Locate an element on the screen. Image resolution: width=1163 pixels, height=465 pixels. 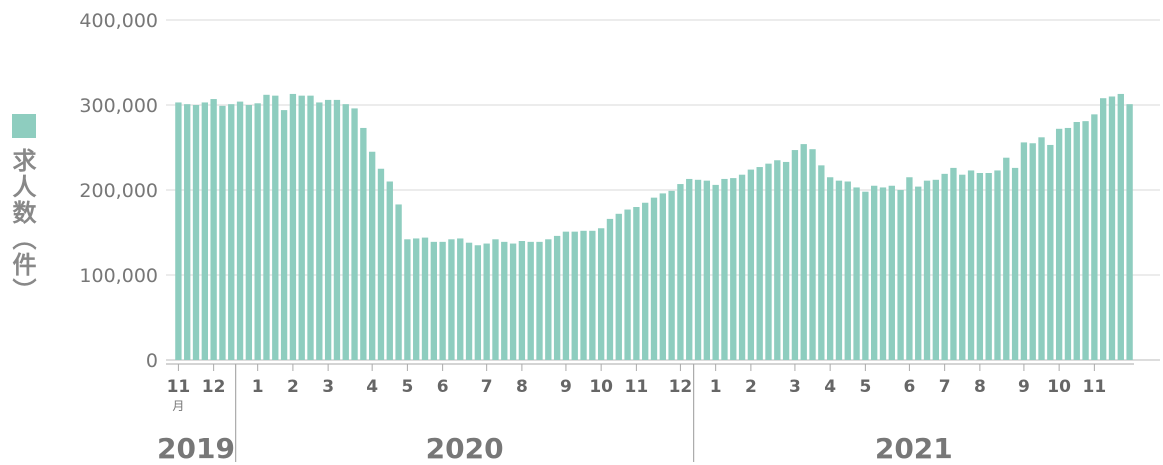
year-labels: 2019 2020 2021 is located at coordinates (555, 448).